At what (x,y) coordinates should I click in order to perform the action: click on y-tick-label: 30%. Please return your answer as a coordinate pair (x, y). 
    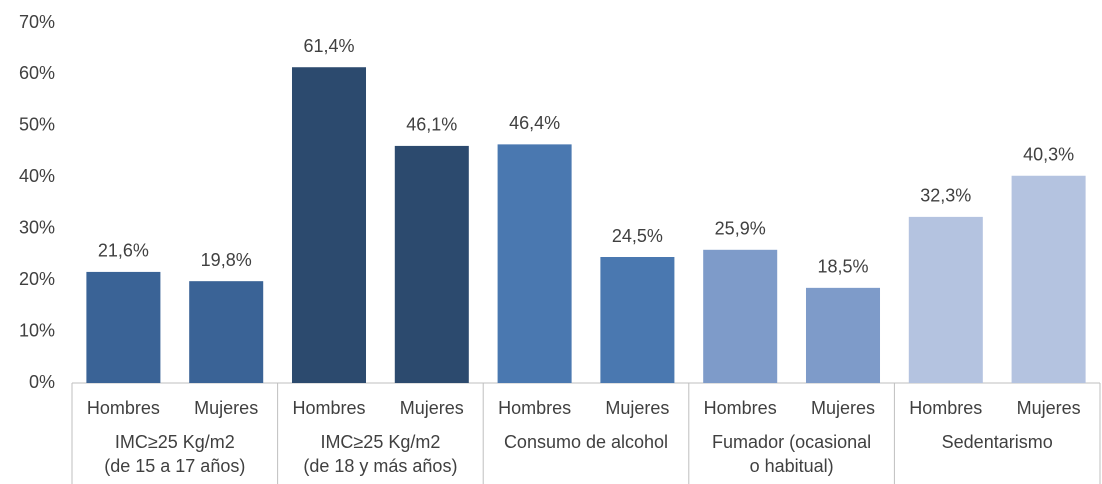
    Looking at the image, I should click on (37, 227).